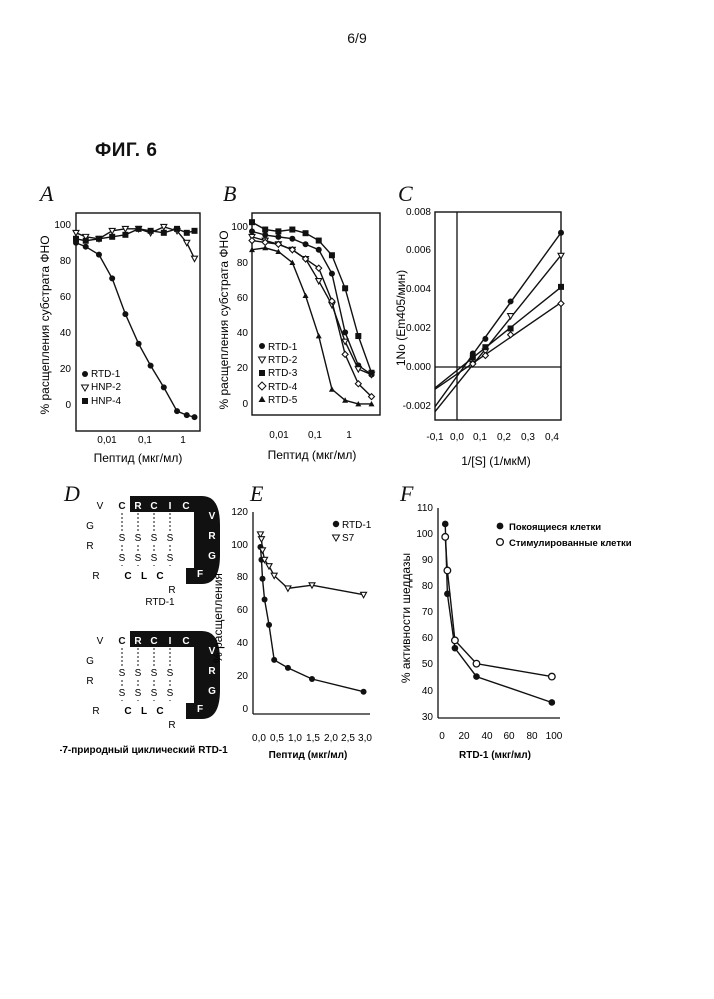  What do you see at coordinates (239, 227) in the screenshot?
I see `panel-b-ytick: 100` at bounding box center [239, 227].